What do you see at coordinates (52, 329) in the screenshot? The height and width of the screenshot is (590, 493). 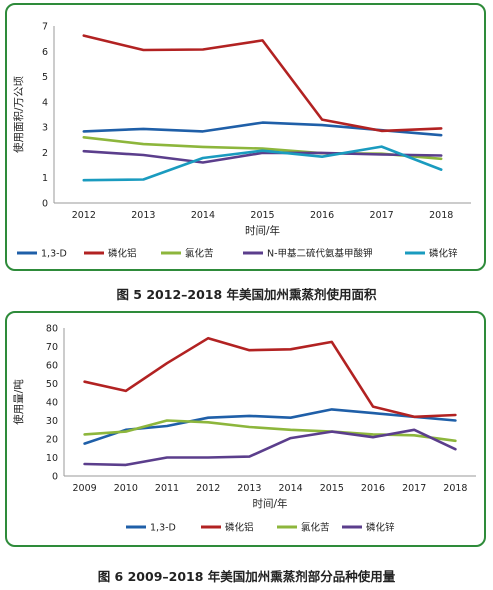 I see `y-tick-label: 80` at bounding box center [52, 329].